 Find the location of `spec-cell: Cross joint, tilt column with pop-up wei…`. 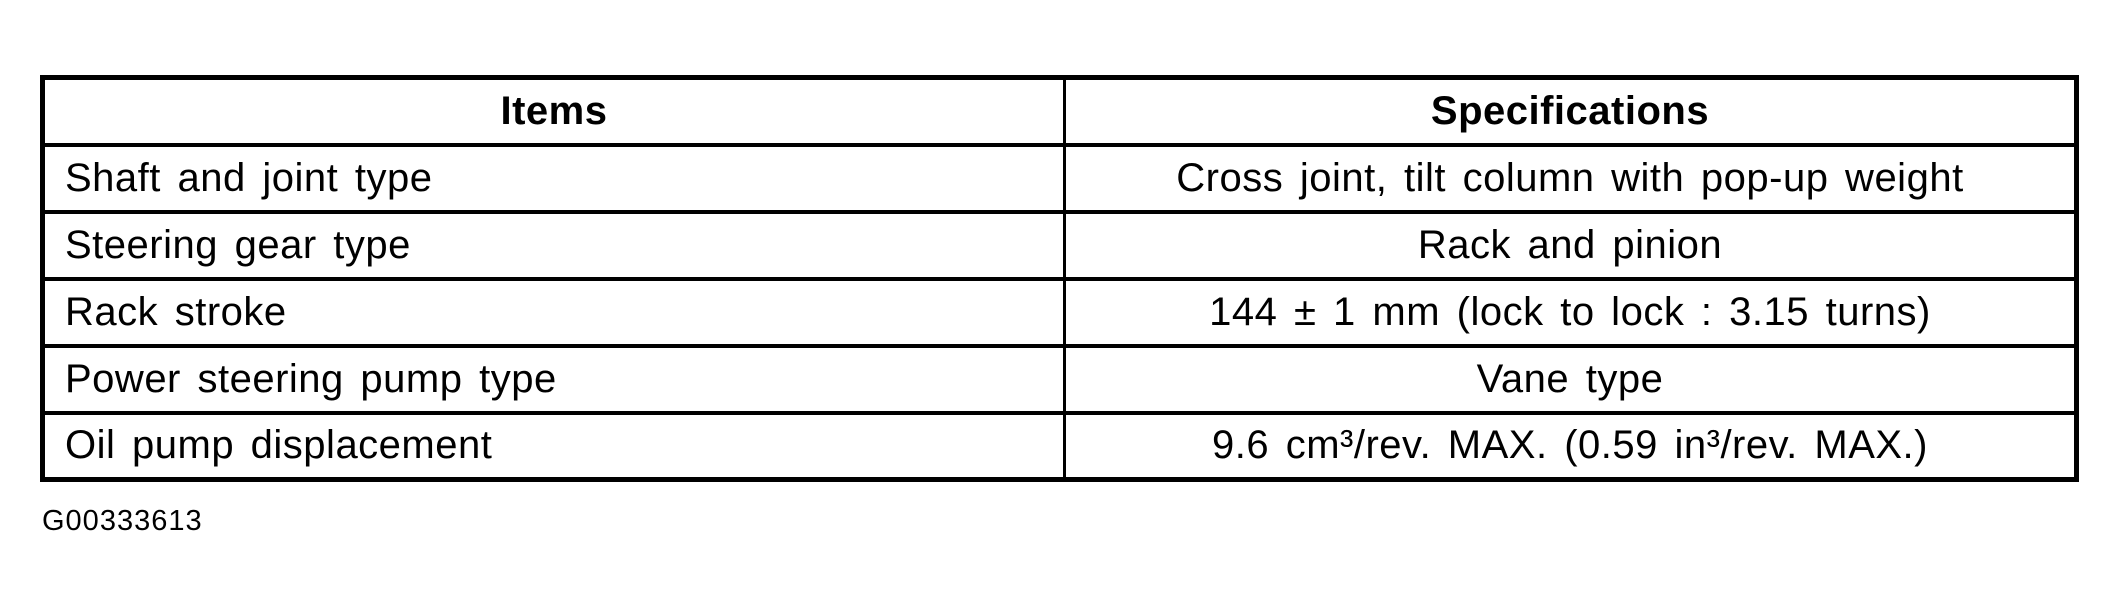

spec-cell: Cross joint, tilt column with pop-up wei… is located at coordinates (1570, 178).